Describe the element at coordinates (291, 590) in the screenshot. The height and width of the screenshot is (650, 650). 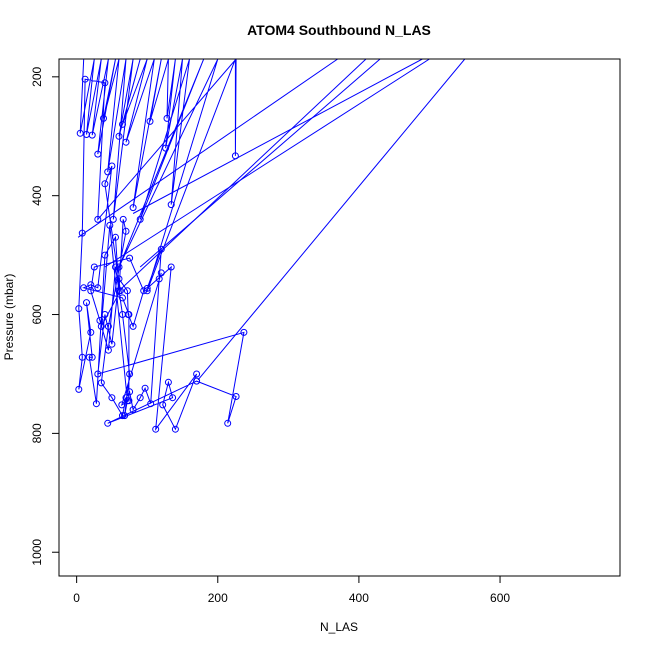
I see `x-axis: 0 200 400 600` at that location.